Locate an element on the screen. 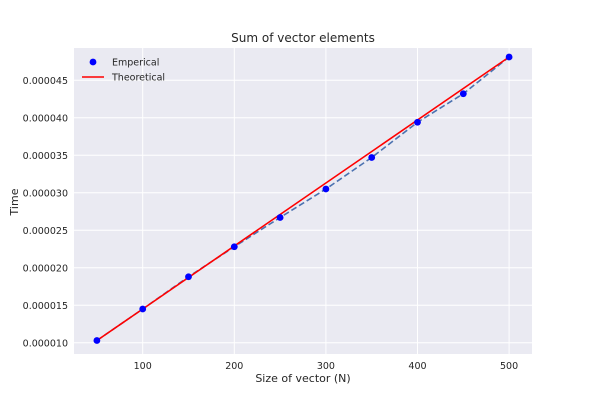 This screenshot has width=592, height=407. x-tick-label: 100 is located at coordinates (143, 366).